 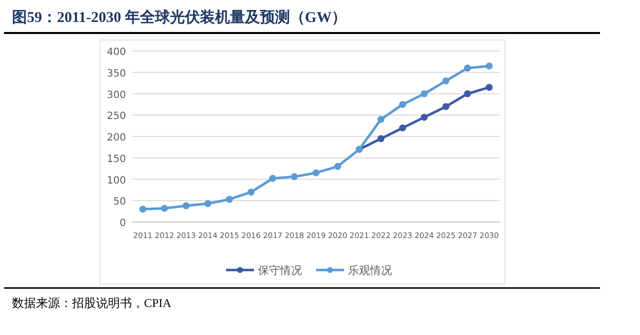 What do you see at coordinates (92, 303) in the screenshot?
I see `source-note: 数据来源：招股说明书，CPIA` at bounding box center [92, 303].